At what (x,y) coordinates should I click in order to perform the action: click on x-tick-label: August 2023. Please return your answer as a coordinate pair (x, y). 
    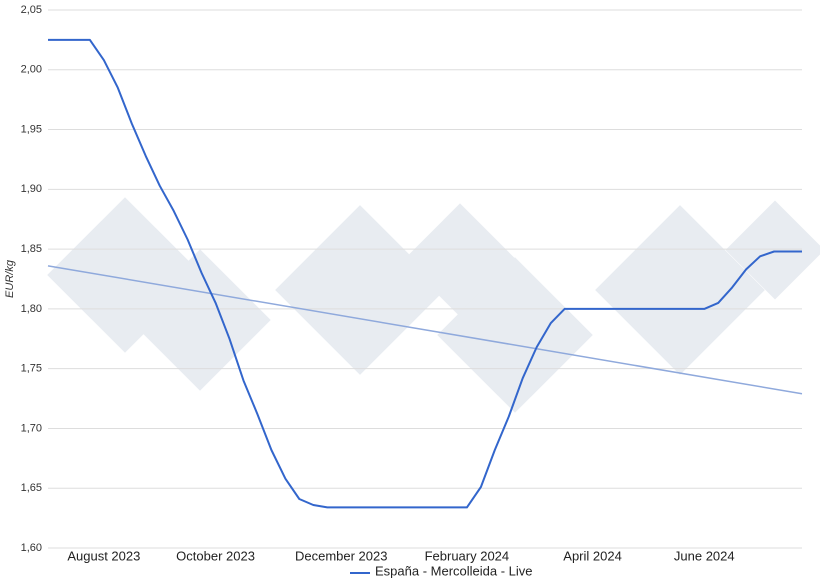
    Looking at the image, I should click on (103, 555).